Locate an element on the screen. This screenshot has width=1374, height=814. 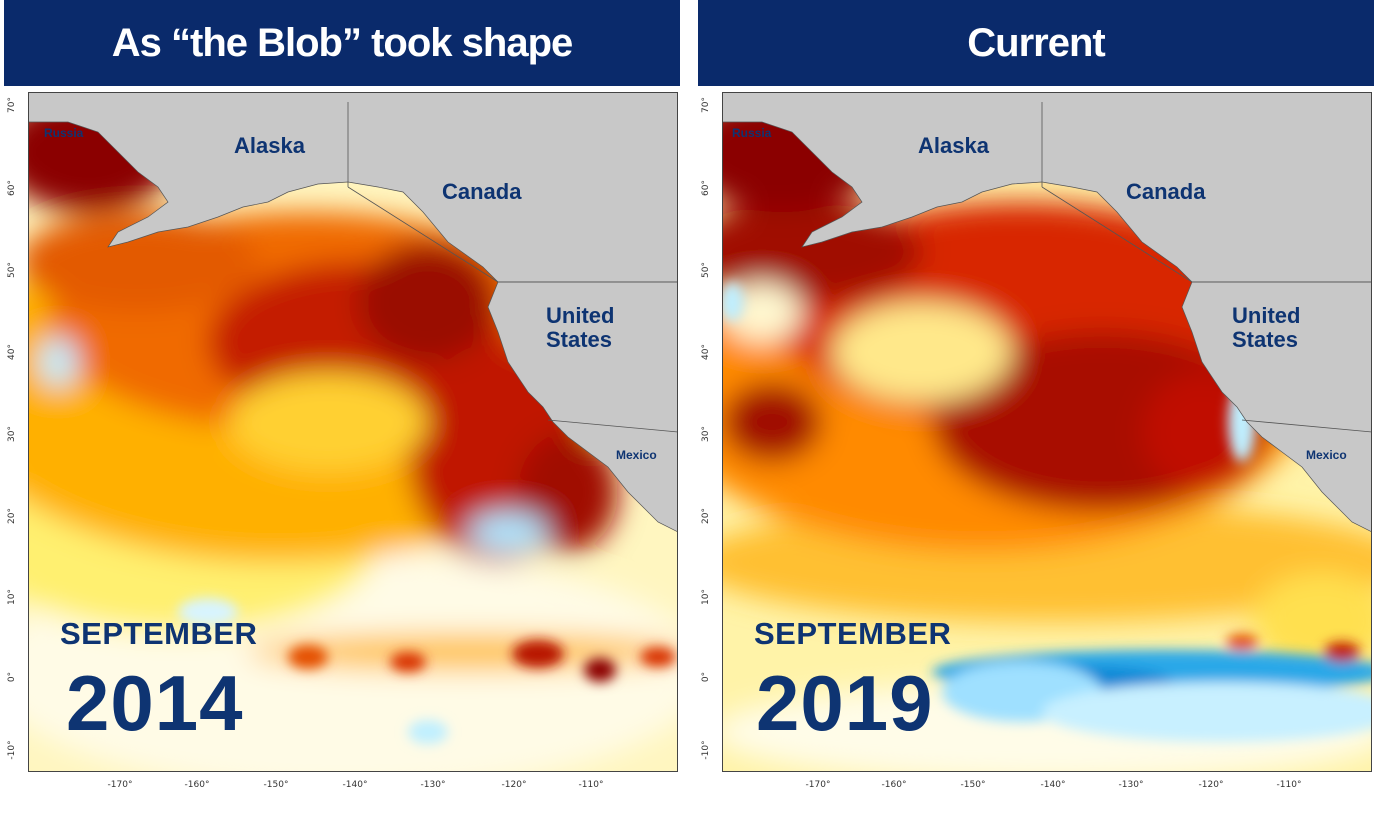
panel-title: Current is located at coordinates (1036, 43).